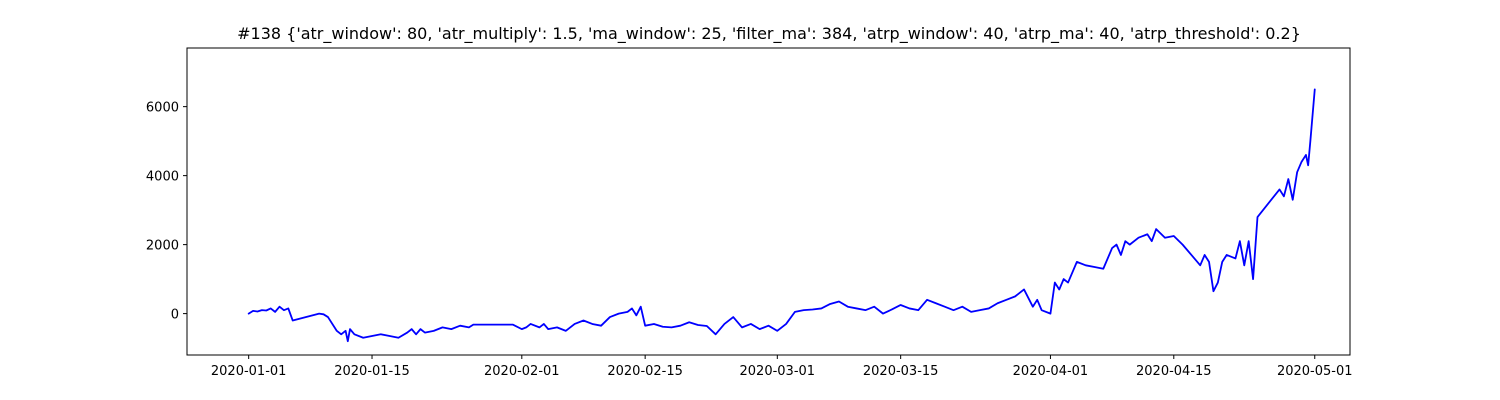 The image size is (1500, 400). Describe the element at coordinates (522, 371) in the screenshot. I see `x-tick-label: 2020-02-01` at that location.